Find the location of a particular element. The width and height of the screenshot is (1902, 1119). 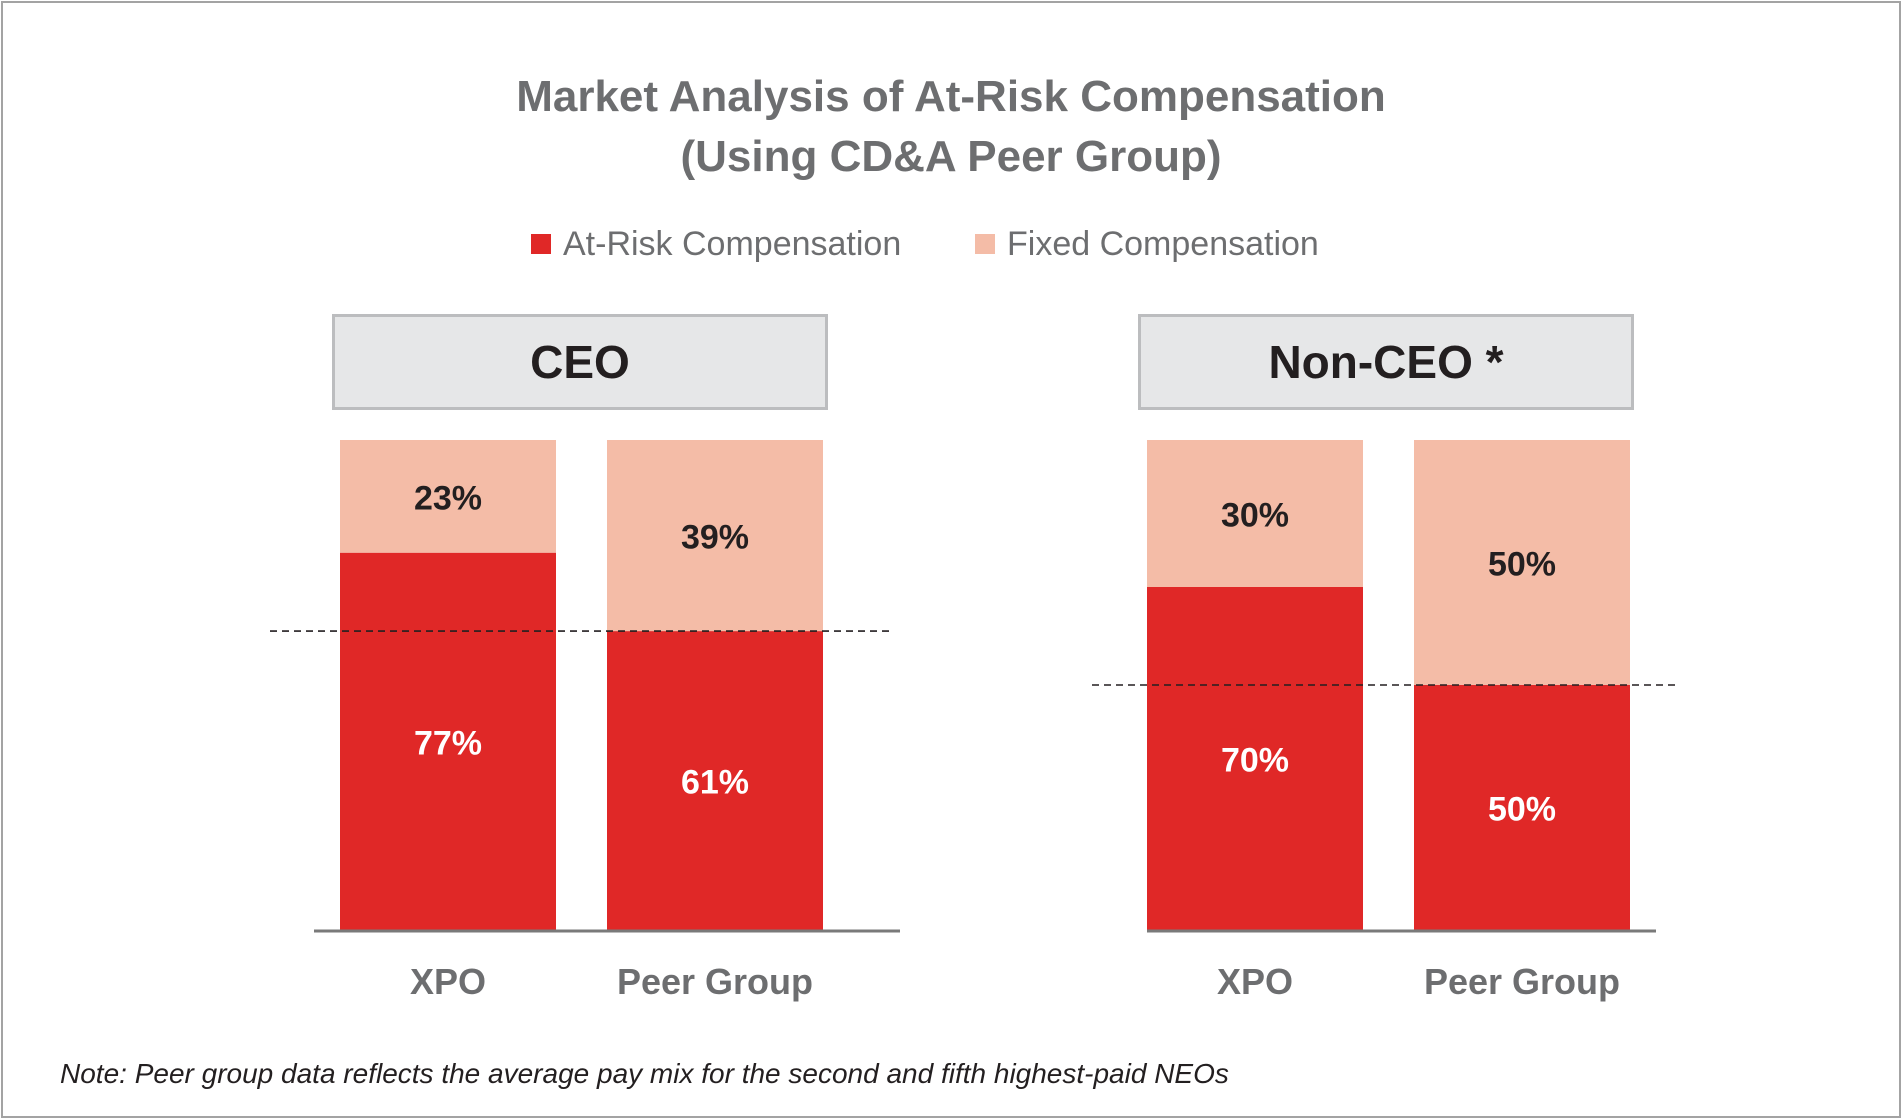

panel0-category-label-1: Peer Group is located at coordinates (715, 981).